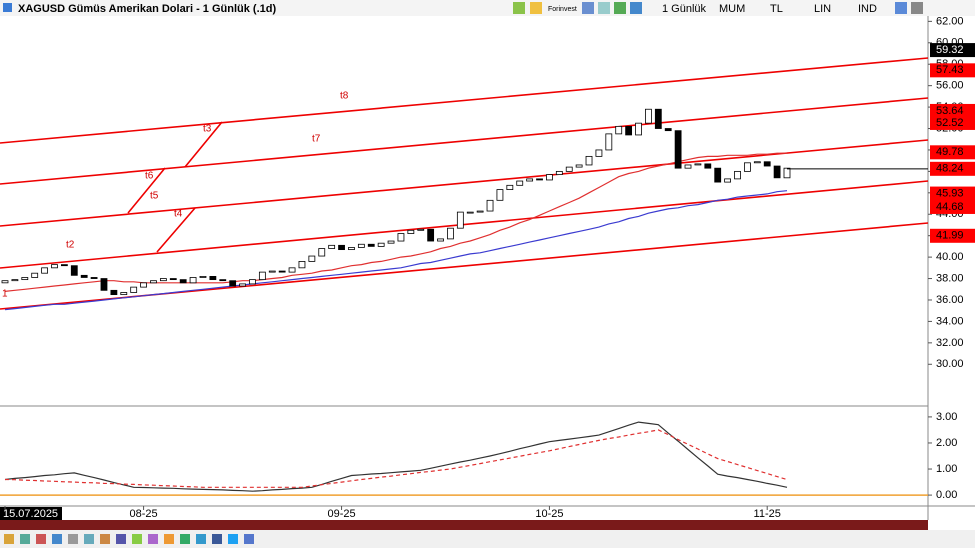  What do you see at coordinates (776, 9) in the screenshot?
I see `currency: TL` at bounding box center [776, 9].